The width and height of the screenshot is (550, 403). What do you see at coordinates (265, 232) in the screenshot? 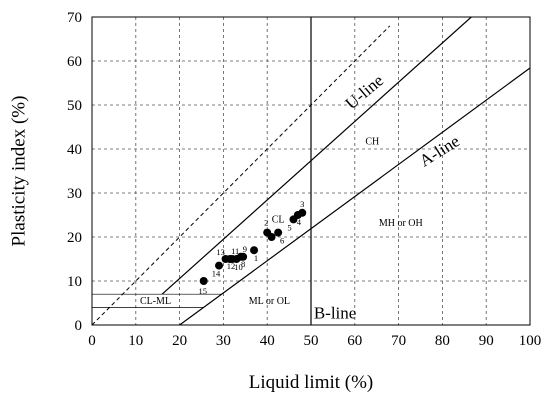
I see `data-point-label-7: 7` at bounding box center [265, 232].